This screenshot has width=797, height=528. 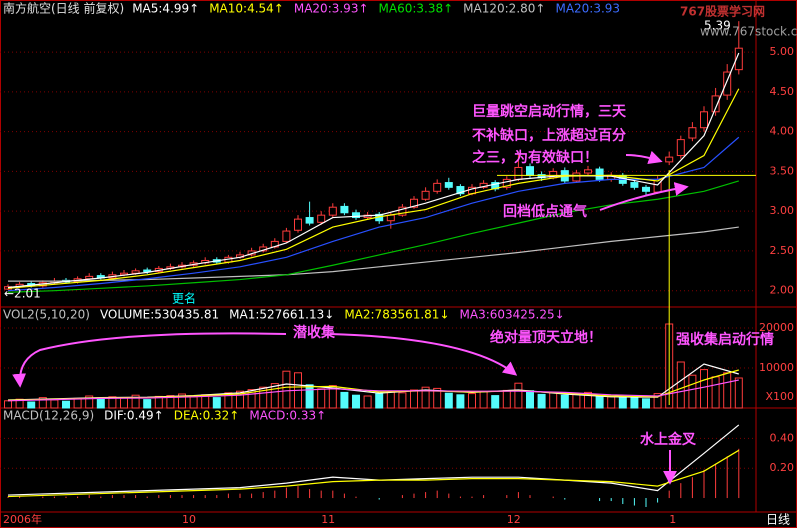 I want to click on annotation: 巨量跳空启动行情，三天, so click(x=549, y=111).